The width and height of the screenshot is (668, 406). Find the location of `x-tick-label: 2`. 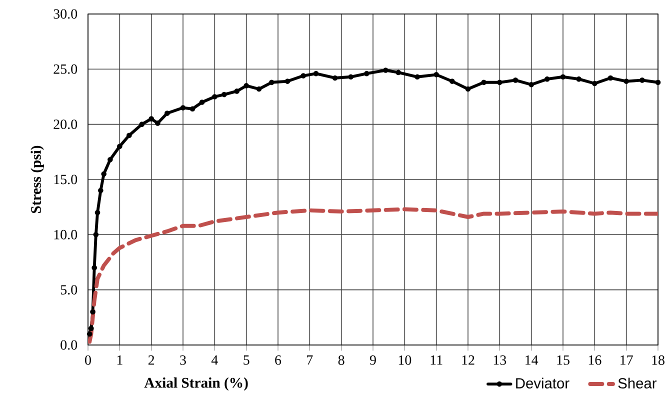

x-tick-label: 2 is located at coordinates (151, 360).